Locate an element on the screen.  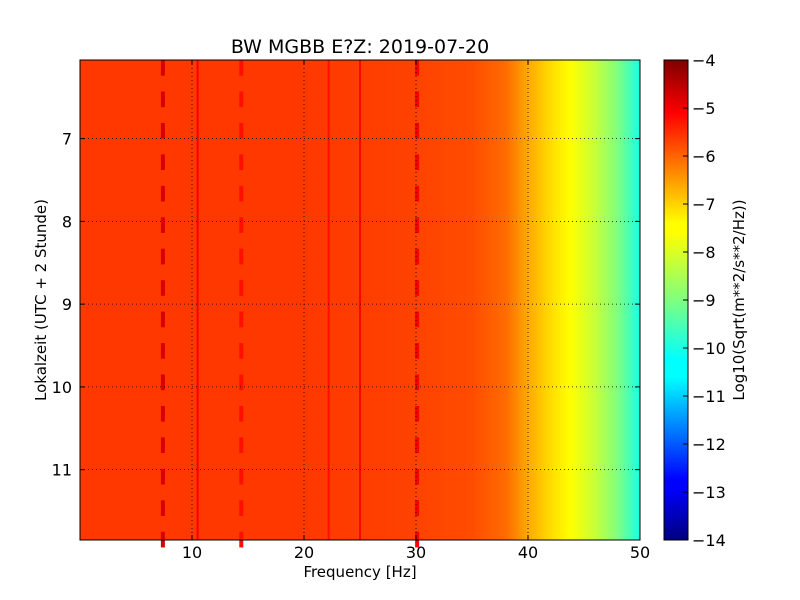
x-tick-label: 20 is located at coordinates (304, 552).